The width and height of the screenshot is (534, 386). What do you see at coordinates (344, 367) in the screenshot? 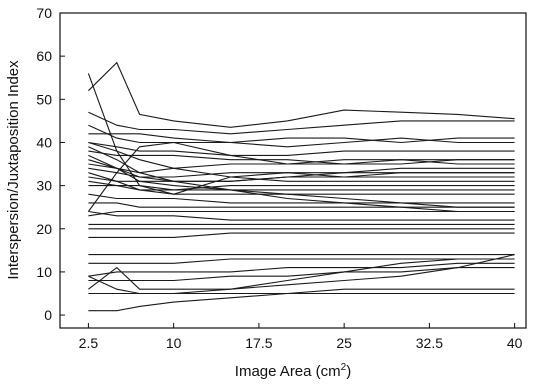
I see `x-axis-label-superscript: 2` at bounding box center [344, 367].